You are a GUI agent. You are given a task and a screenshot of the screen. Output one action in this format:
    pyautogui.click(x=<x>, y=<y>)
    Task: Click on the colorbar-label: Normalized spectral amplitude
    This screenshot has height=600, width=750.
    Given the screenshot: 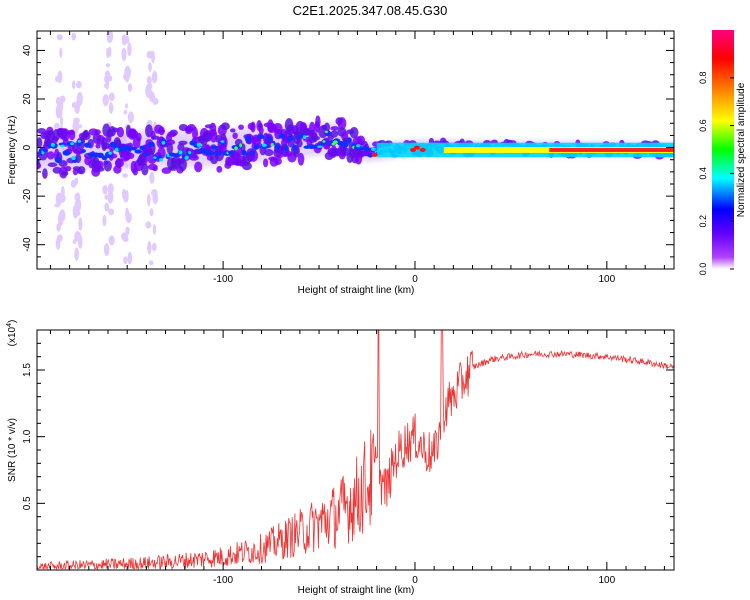 What is the action you would take?
    pyautogui.click(x=741, y=149)
    